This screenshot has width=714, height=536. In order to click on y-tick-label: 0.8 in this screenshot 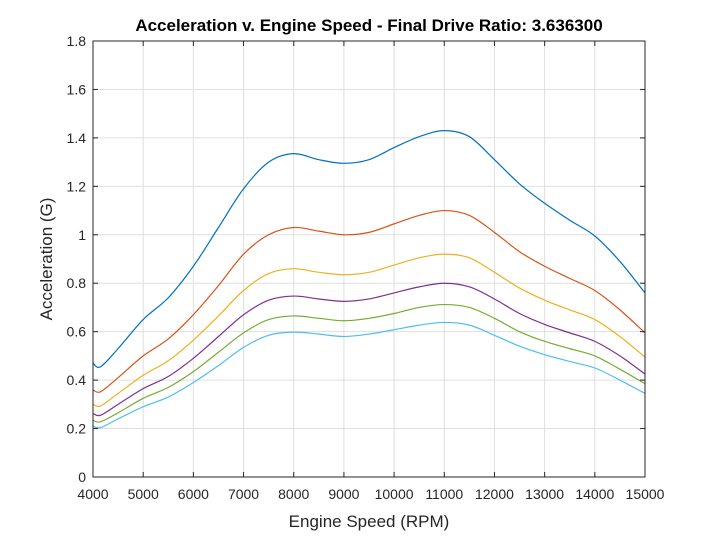, I will do `click(77, 283)`.